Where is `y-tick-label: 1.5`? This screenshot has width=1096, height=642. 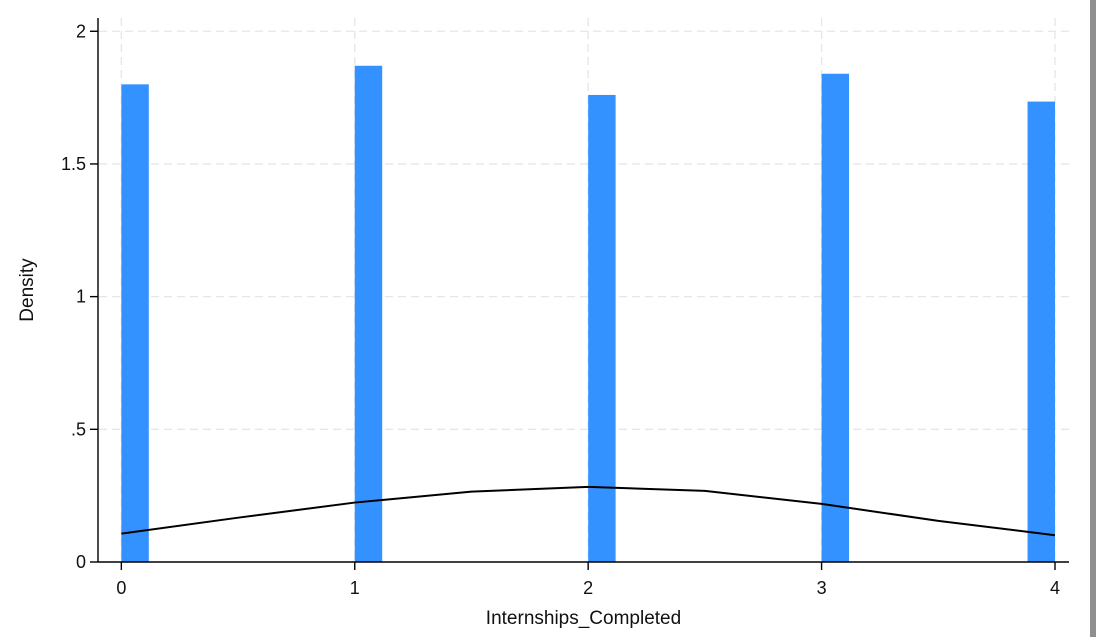 y-tick-label: 1.5 is located at coordinates (73, 164).